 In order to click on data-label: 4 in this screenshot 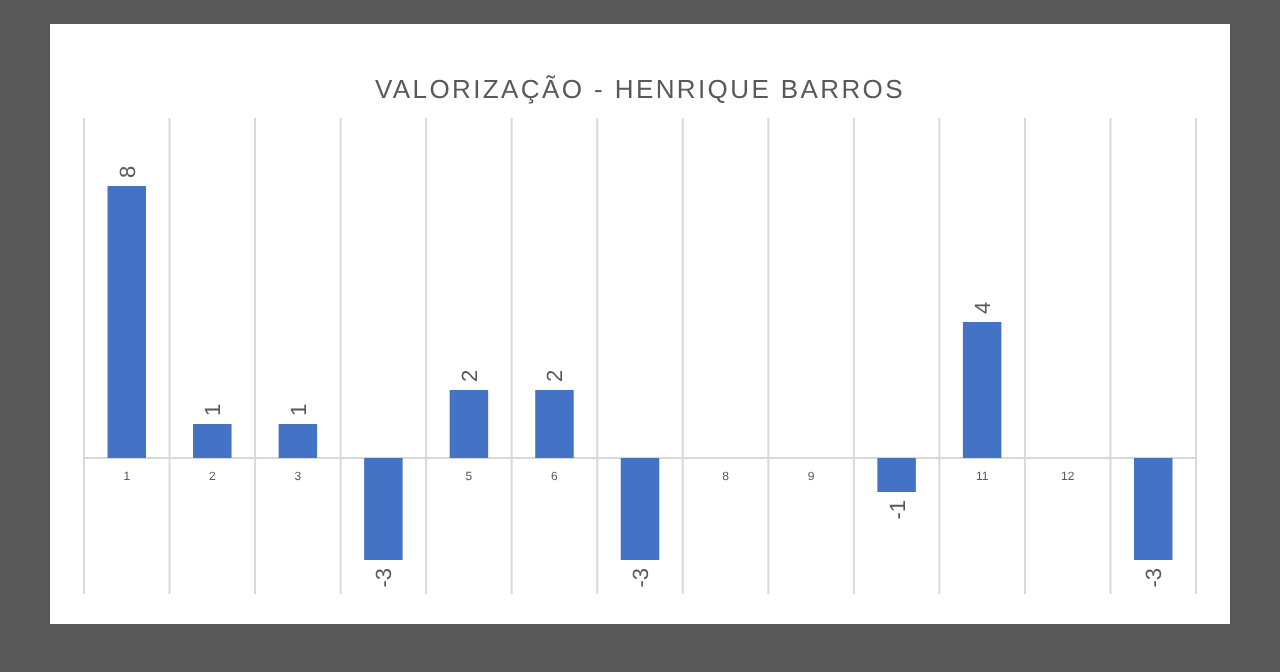, I will do `click(984, 307)`.